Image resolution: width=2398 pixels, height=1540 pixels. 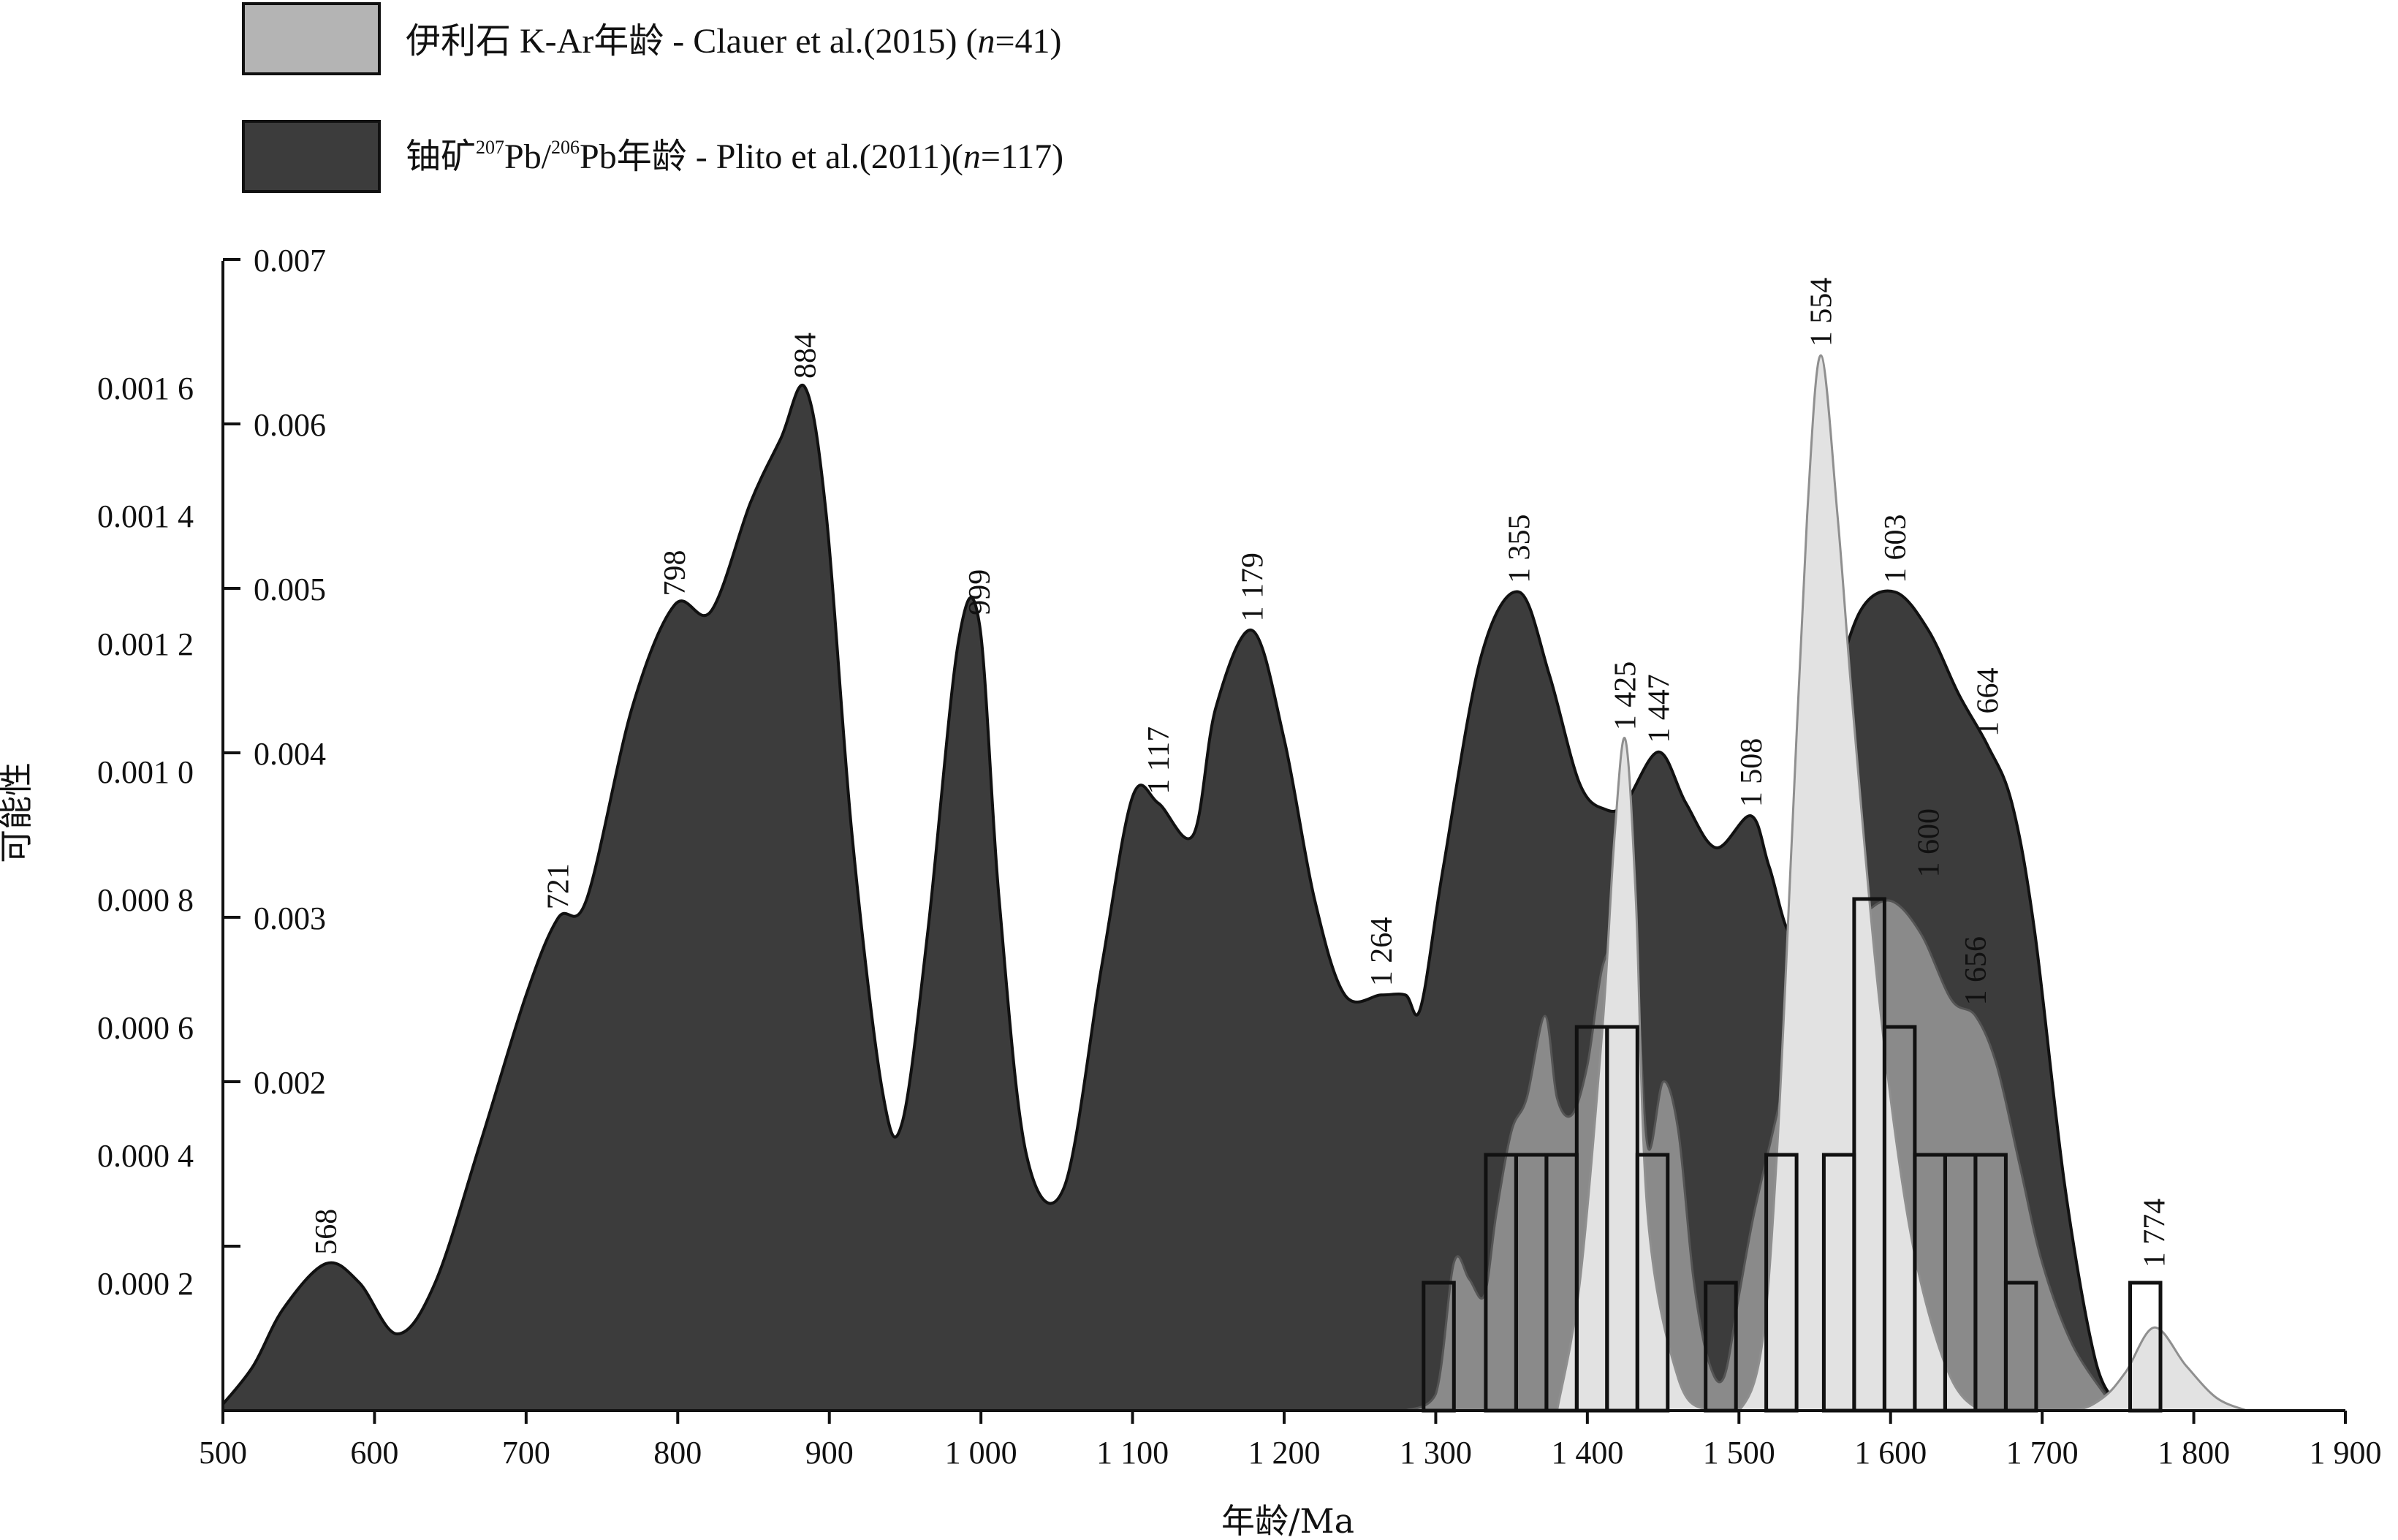 I want to click on y-right-tick-label: 0.003, so click(x=290, y=918).